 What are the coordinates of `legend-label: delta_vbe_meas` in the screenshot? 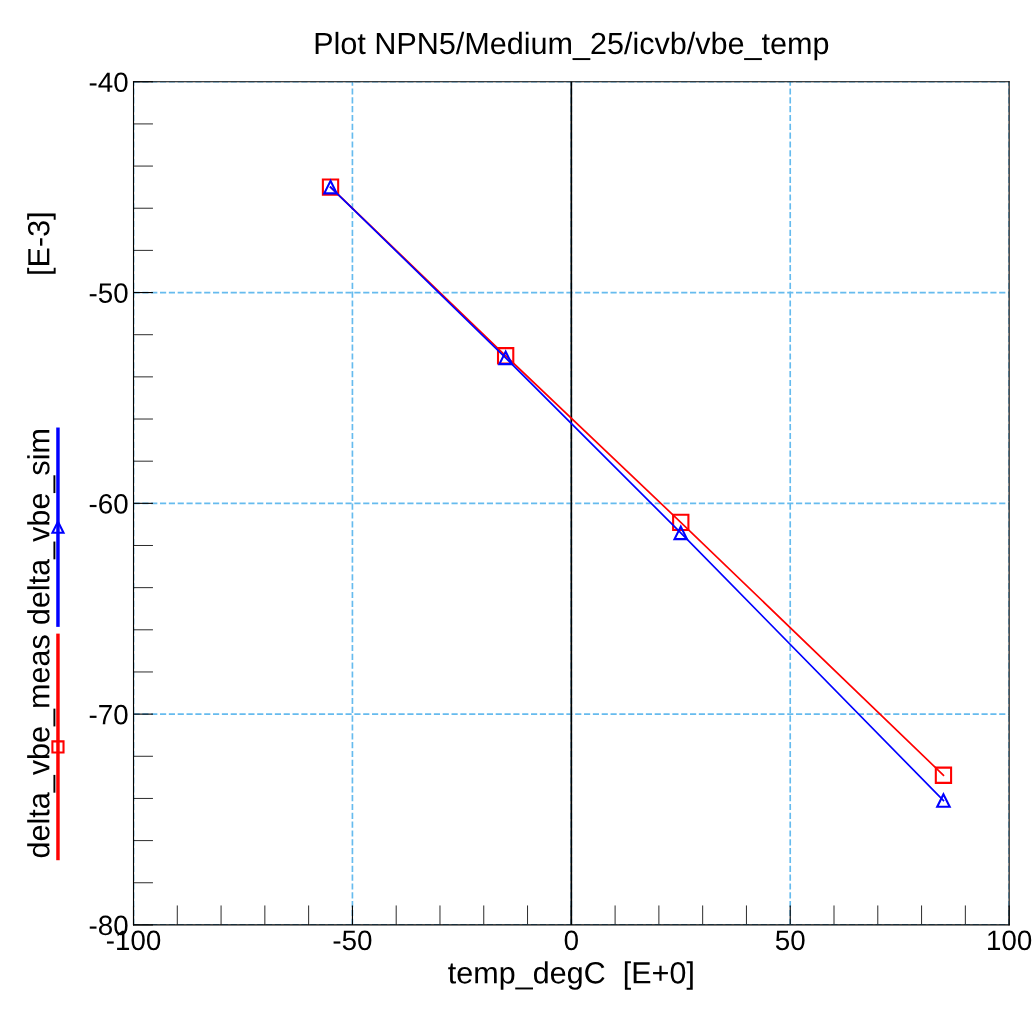 It's located at (41, 746).